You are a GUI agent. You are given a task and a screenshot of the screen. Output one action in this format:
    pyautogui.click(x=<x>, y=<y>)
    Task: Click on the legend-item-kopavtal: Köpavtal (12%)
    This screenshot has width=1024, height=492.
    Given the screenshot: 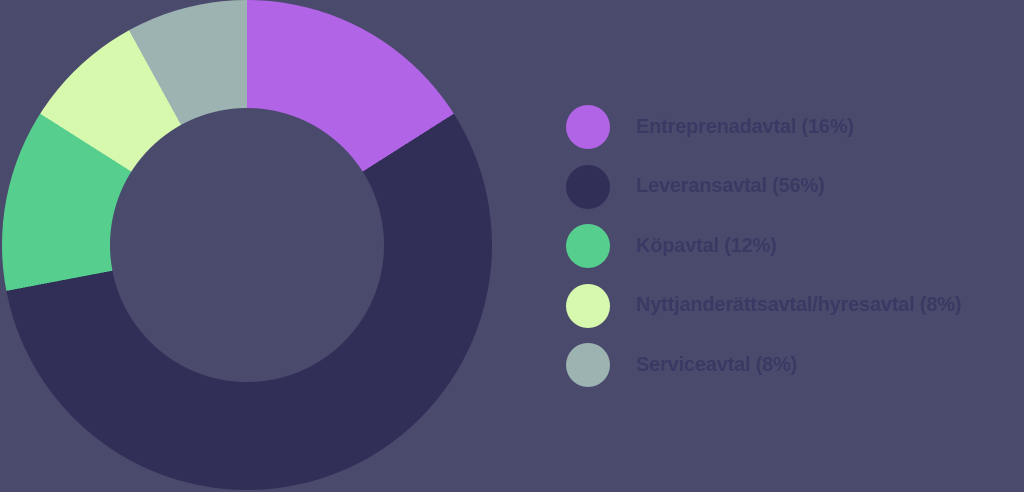 What is the action you would take?
    pyautogui.click(x=763, y=246)
    